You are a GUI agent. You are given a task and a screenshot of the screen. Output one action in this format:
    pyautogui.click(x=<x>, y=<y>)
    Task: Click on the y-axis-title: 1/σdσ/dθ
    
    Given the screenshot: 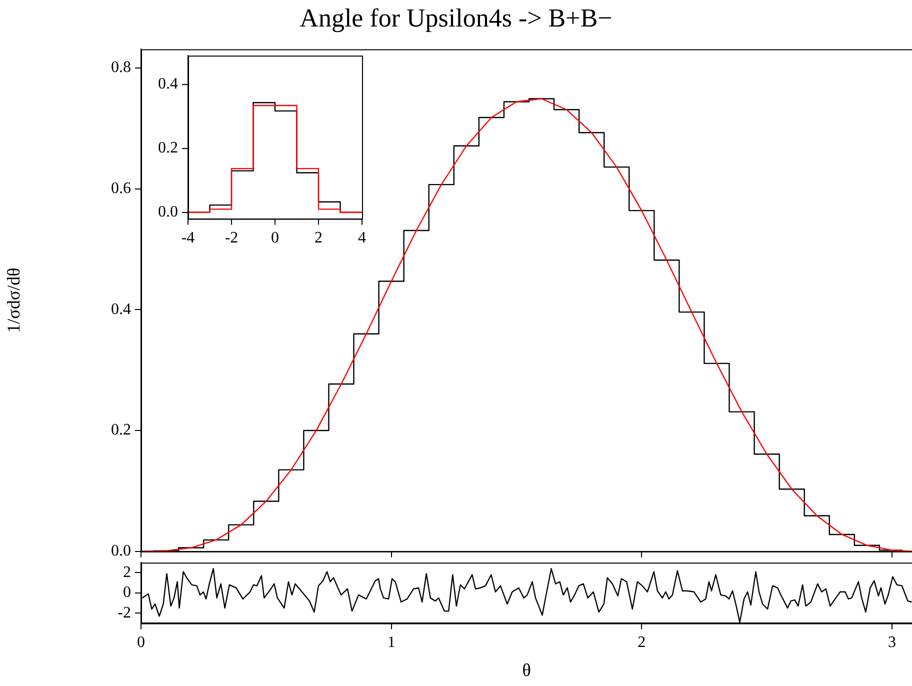 What is the action you would take?
    pyautogui.click(x=14, y=300)
    